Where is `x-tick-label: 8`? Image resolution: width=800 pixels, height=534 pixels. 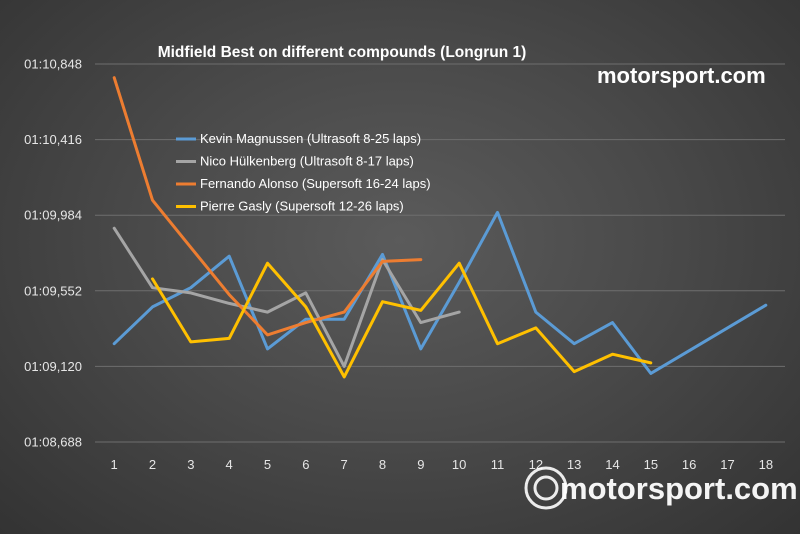 x-tick-label: 8 is located at coordinates (382, 464).